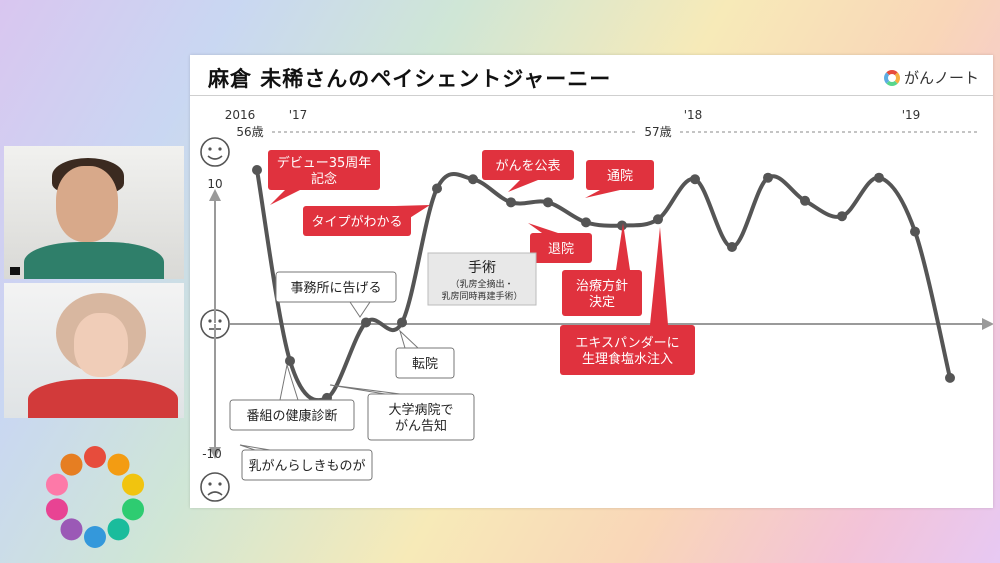 The height and width of the screenshot is (563, 1000). I want to click on ring-logo-icon, so click(95, 497).